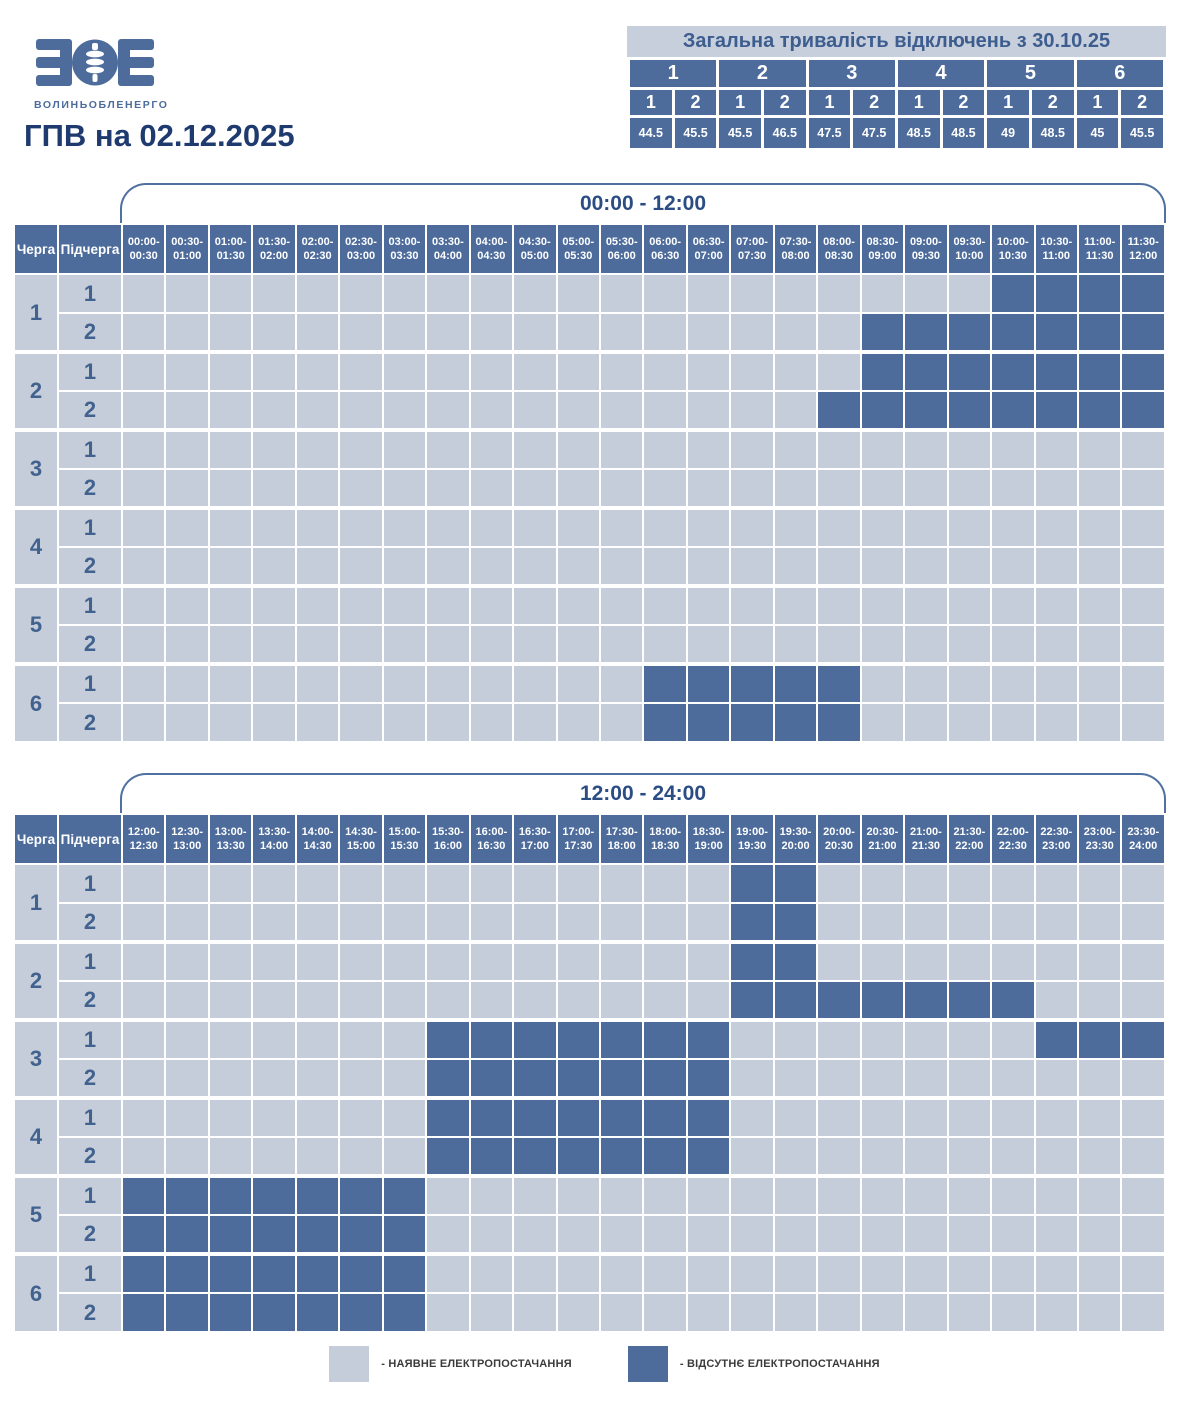 The image size is (1179, 1411). Describe the element at coordinates (753, 1364) in the screenshot. I see `legend-item-absent: - ВІДСУТНЄ ЕЛЕКТРОПОСТАЧАННЯ` at that location.